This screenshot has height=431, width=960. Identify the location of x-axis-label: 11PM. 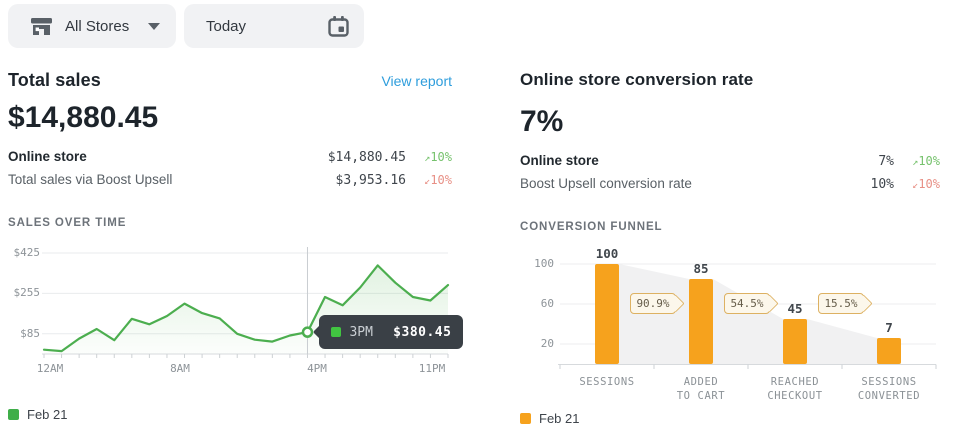
(432, 368).